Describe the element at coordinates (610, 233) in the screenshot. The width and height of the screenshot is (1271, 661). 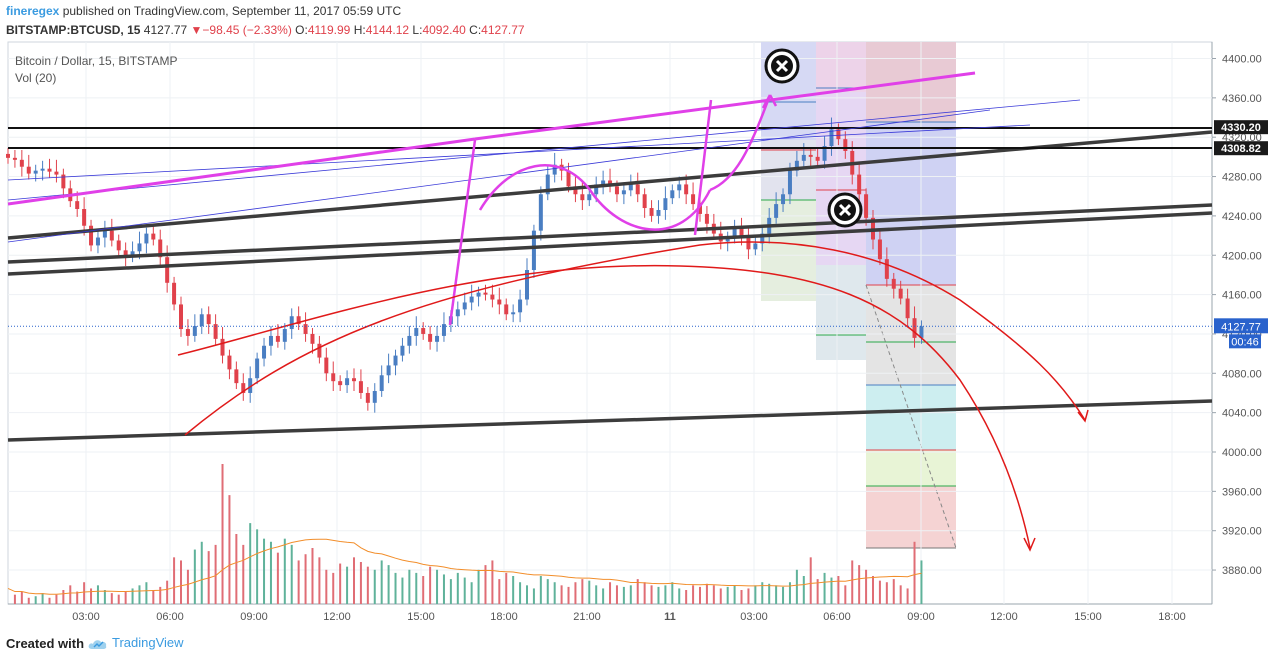
I see `trend-line` at that location.